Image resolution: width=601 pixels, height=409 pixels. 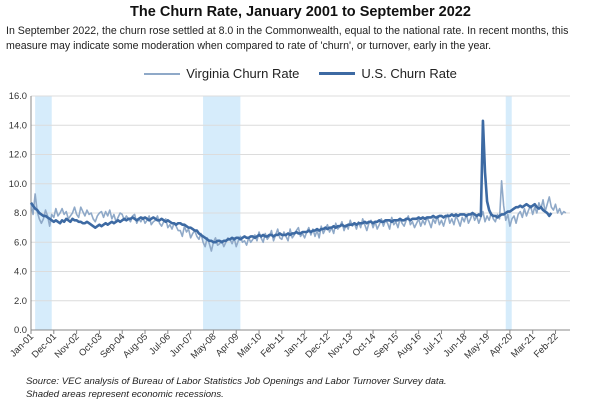 What do you see at coordinates (340, 345) in the screenshot?
I see `x-tick-label: Nov-13` at bounding box center [340, 345].